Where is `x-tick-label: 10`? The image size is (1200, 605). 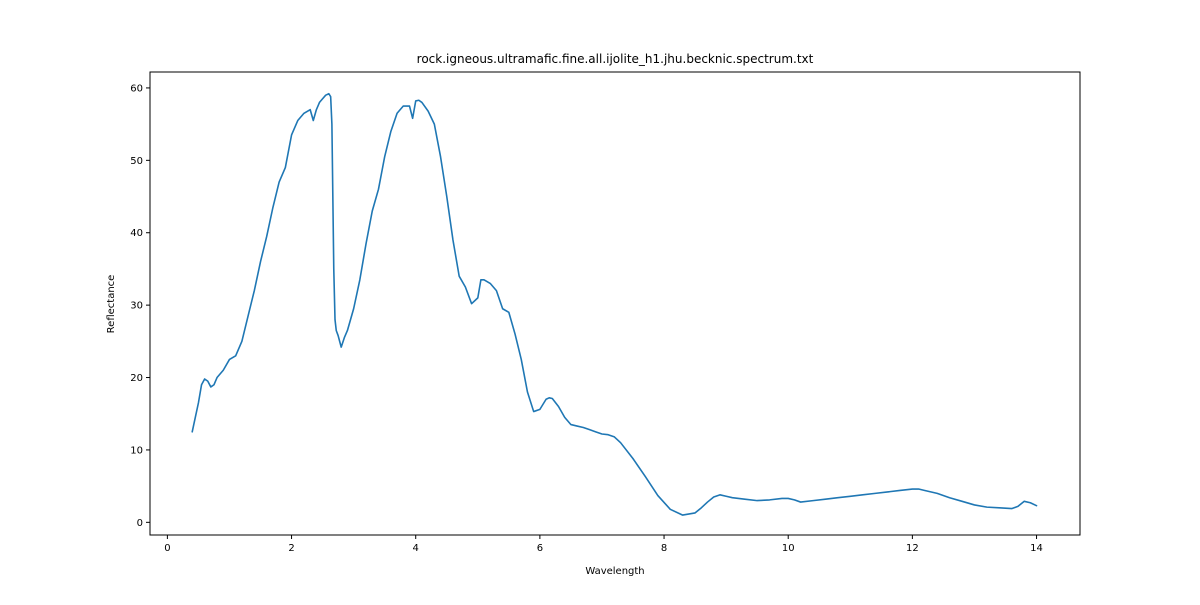 x-tick-label: 10 is located at coordinates (788, 548).